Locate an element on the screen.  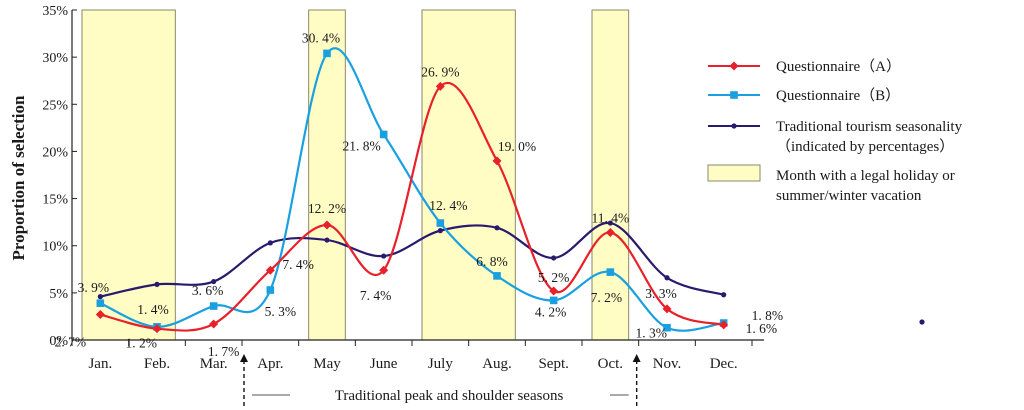
peak-arrowhead-left is located at coordinates (244, 358).